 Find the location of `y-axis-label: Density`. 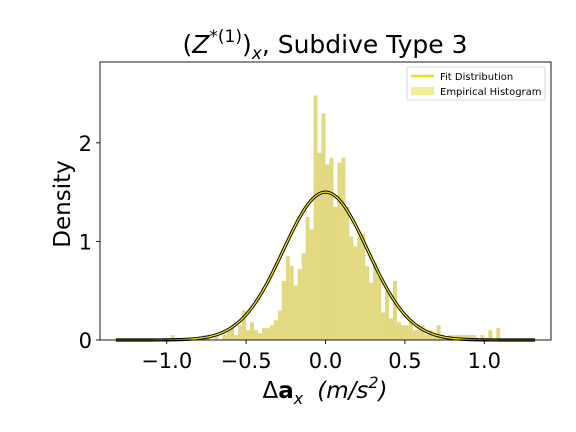

y-axis-label: Density is located at coordinates (63, 203).